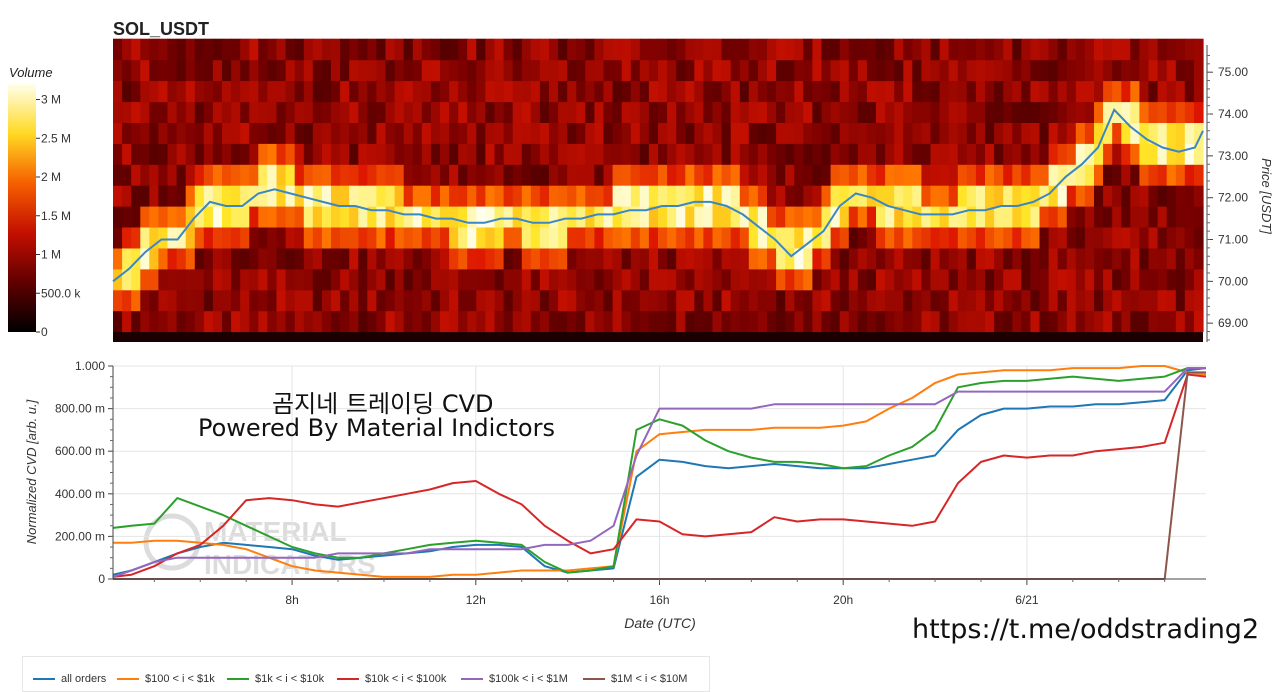  Describe the element at coordinates (391, 679) in the screenshot. I see `legend-item-10k-100k: $10k < i < $100k` at that location.